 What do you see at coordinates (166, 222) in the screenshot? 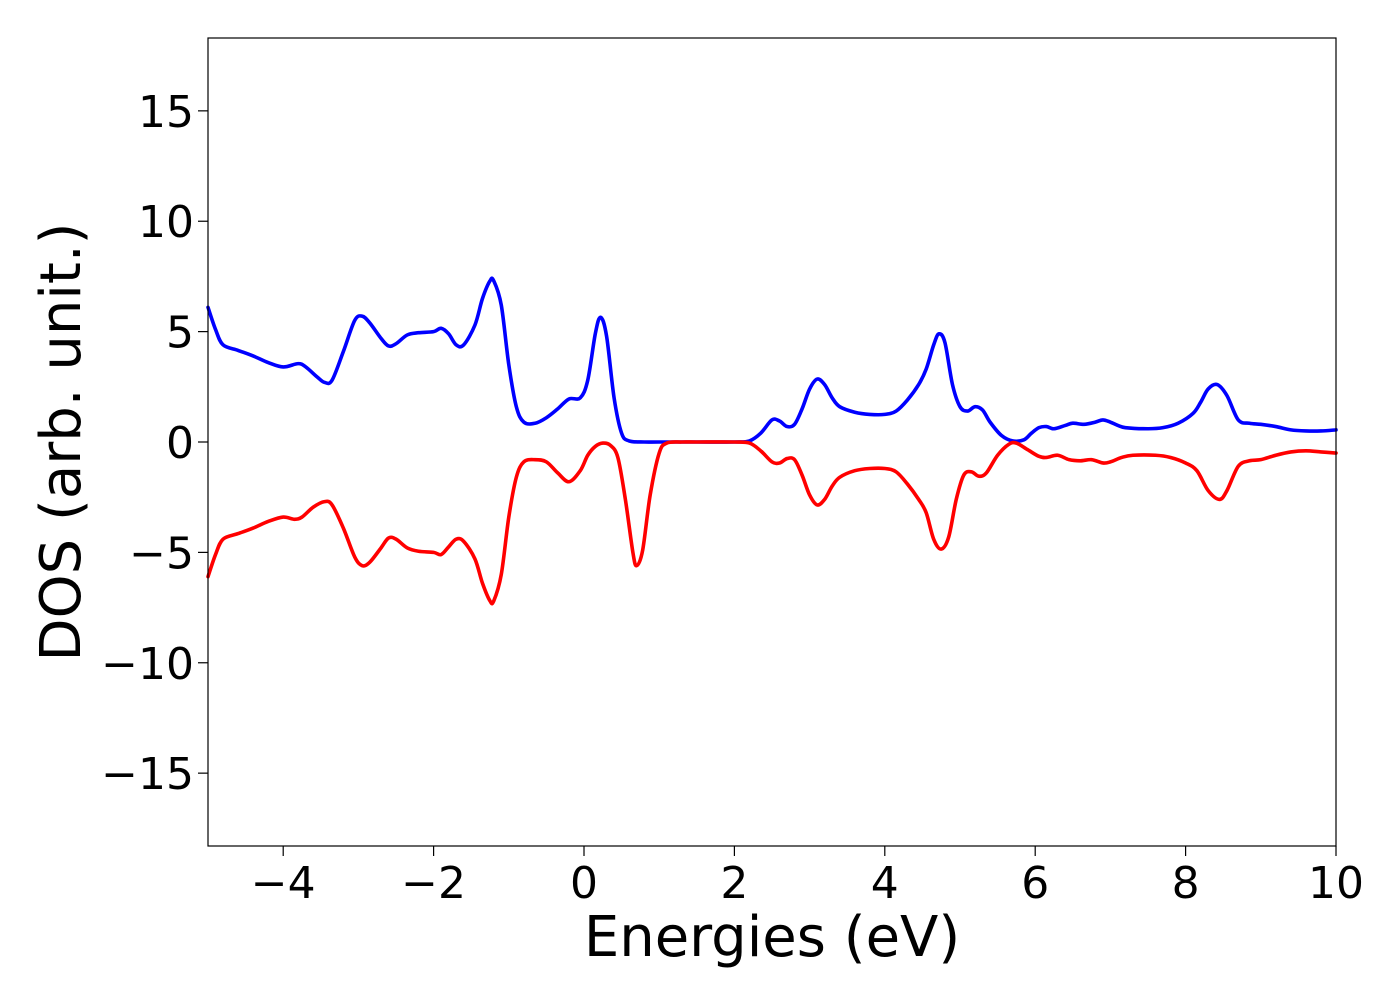
I see `y-tick-label: 10` at bounding box center [166, 222].